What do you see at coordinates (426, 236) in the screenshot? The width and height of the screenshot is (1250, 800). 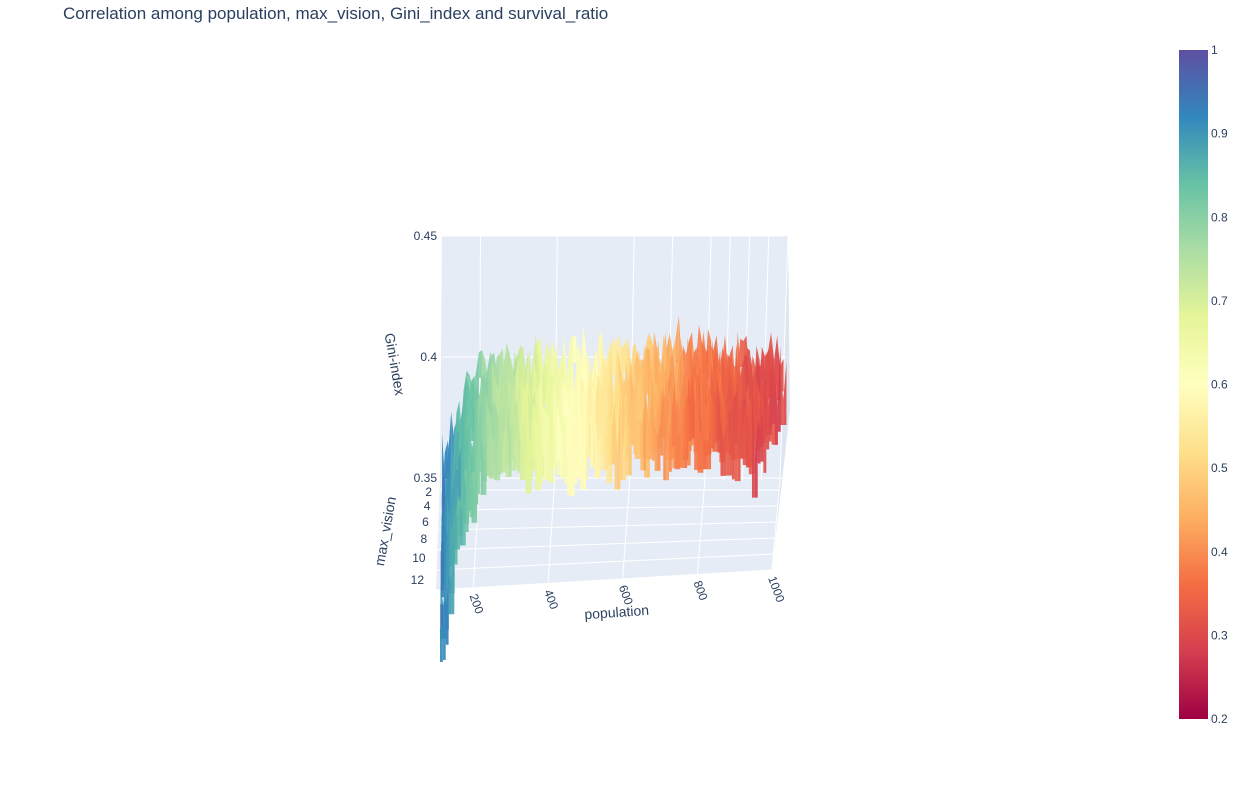 I see `z-axis-tick-label: 0.45` at bounding box center [426, 236].